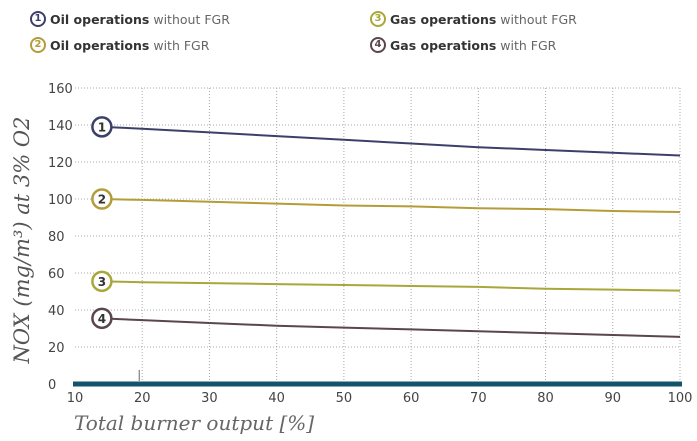 This screenshot has width=697, height=441. I want to click on x-tick-label-40: 40, so click(276, 398).